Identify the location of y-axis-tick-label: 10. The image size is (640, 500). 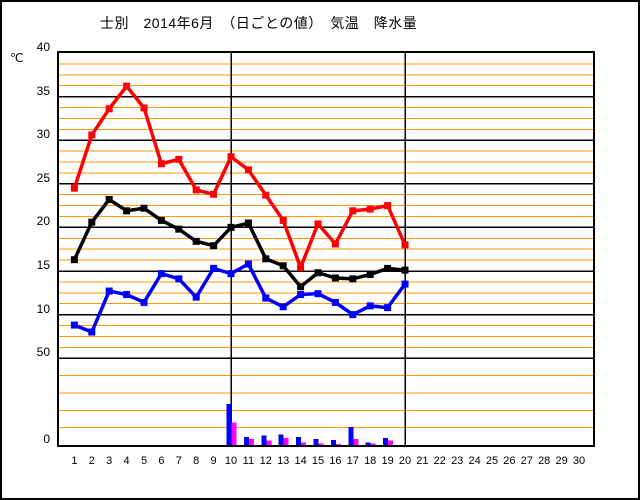
(43, 308).